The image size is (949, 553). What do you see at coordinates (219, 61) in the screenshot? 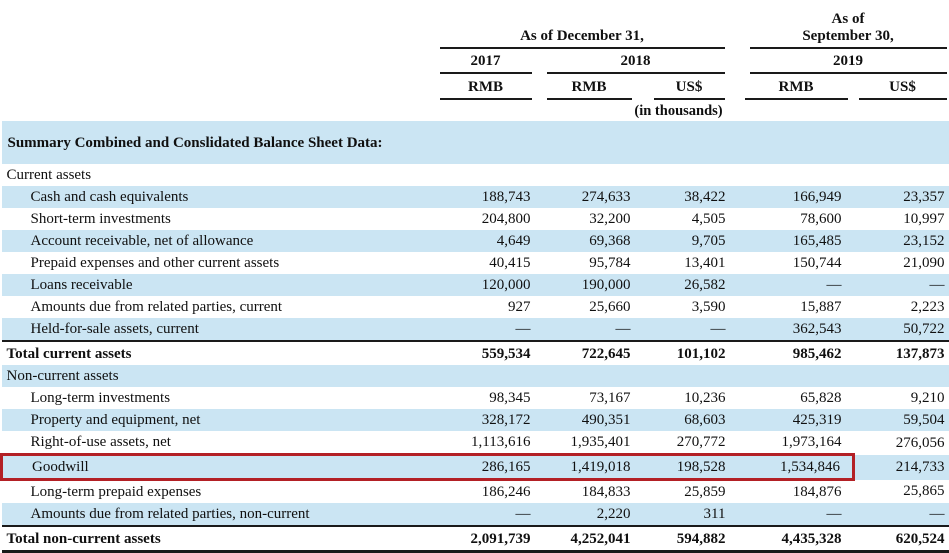
I see `header-spacer` at bounding box center [219, 61].